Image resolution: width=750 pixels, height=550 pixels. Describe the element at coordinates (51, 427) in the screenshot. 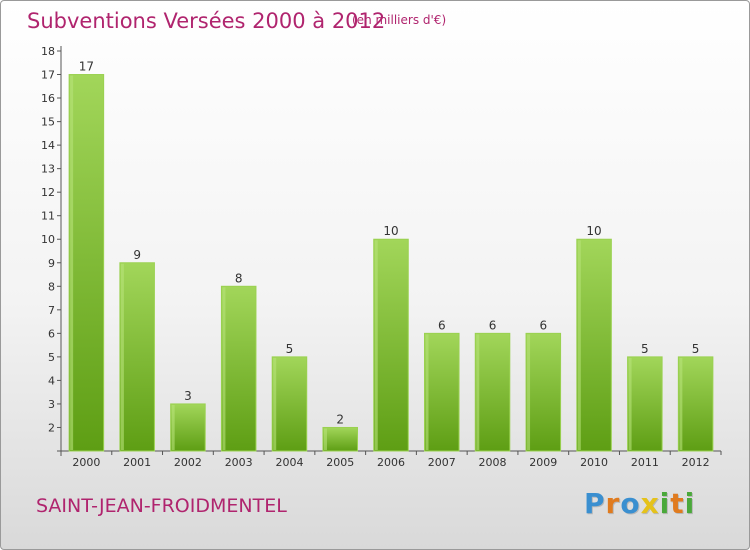

I see `y-tick-label: 2` at that location.